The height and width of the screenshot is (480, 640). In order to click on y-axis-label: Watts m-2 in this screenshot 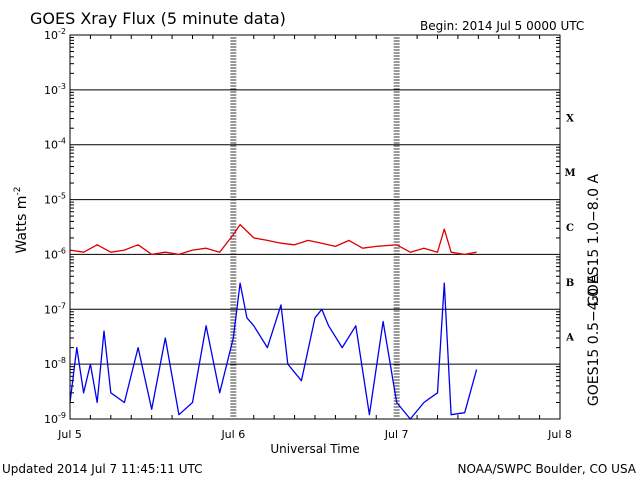, I will do `click(21, 220)`.